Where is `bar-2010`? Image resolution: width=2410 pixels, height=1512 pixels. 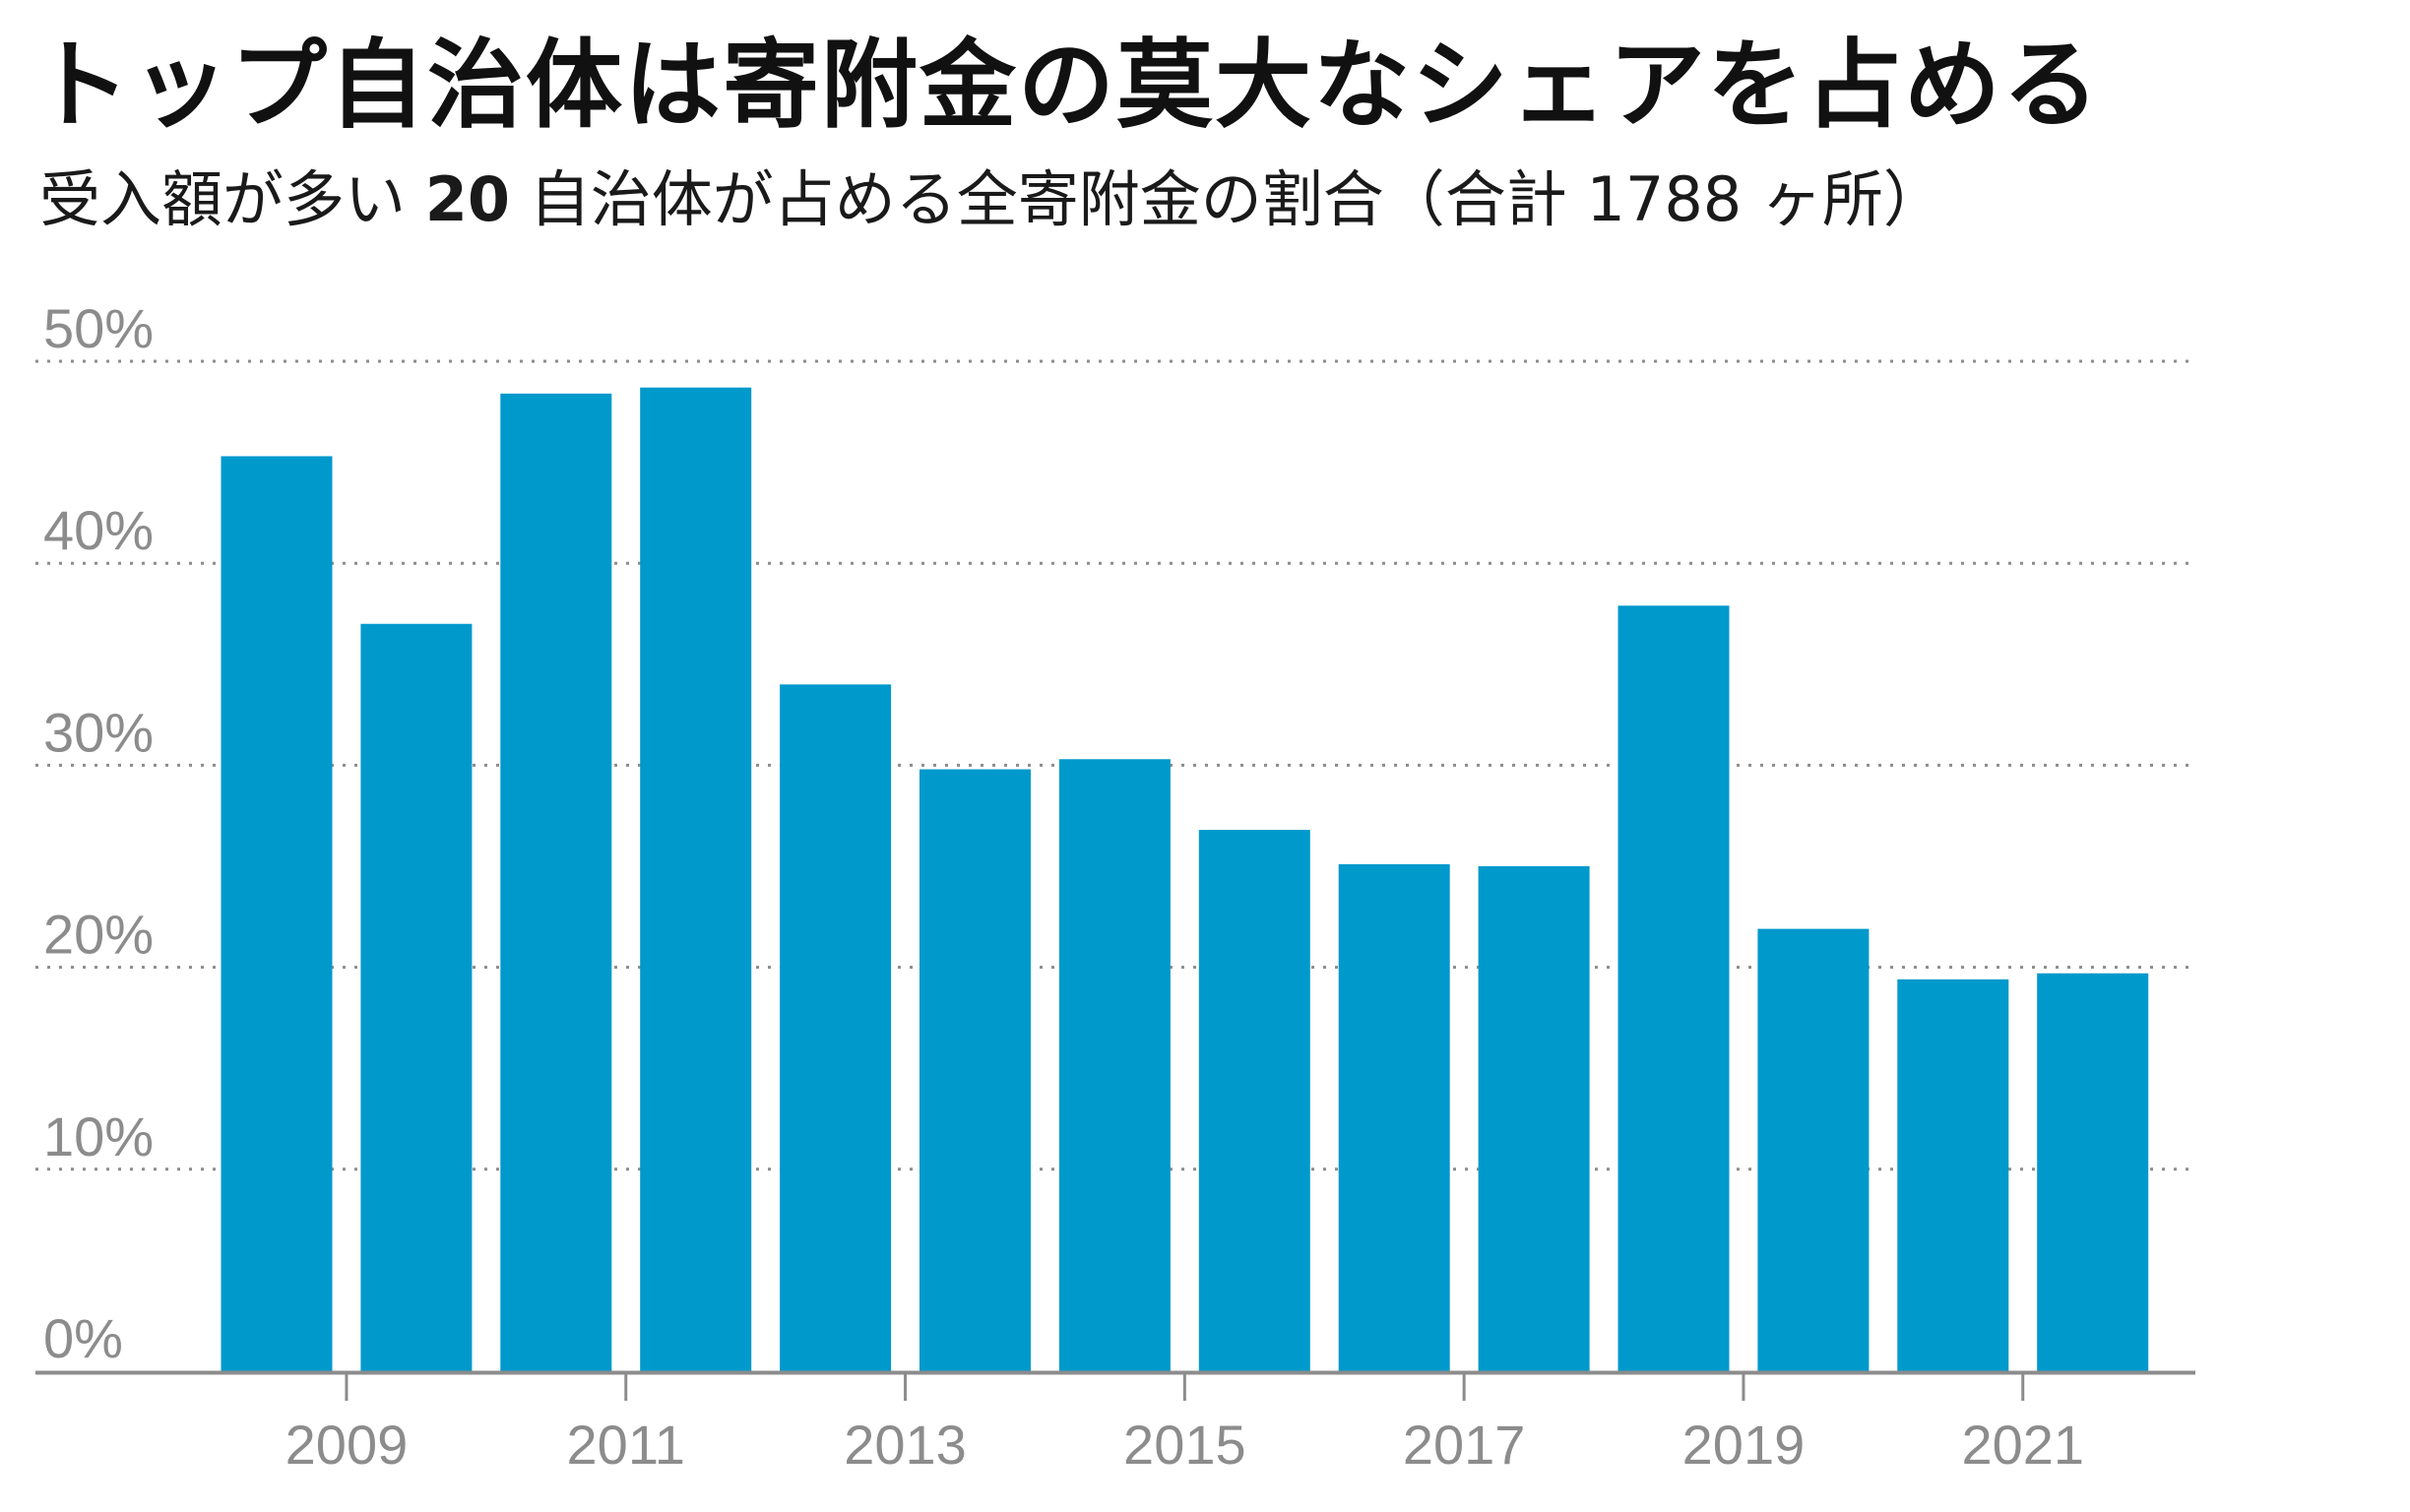
bar-2010 is located at coordinates (555, 882).